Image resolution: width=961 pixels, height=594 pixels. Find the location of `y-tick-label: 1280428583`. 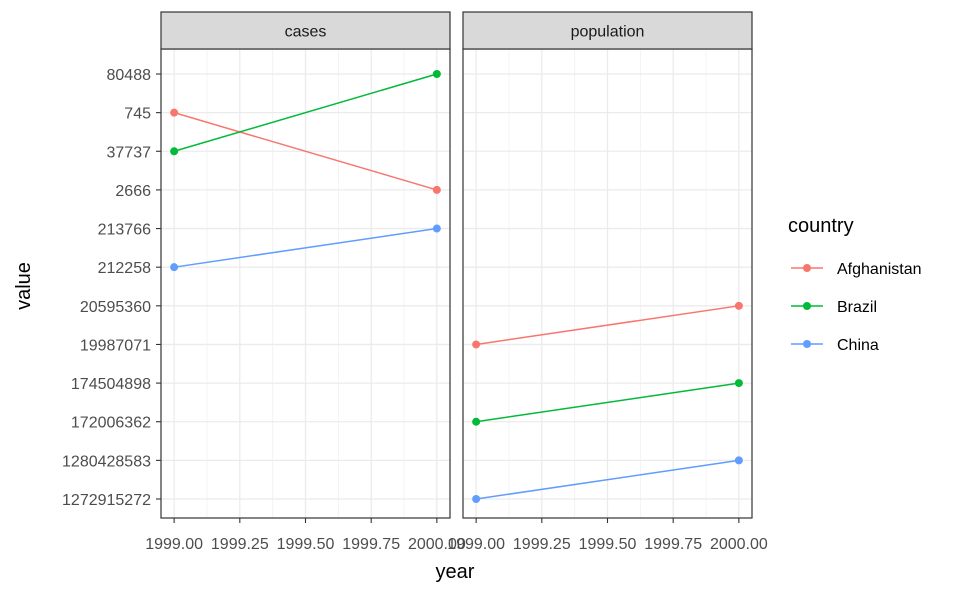

y-tick-label: 1280428583 is located at coordinates (106, 461).